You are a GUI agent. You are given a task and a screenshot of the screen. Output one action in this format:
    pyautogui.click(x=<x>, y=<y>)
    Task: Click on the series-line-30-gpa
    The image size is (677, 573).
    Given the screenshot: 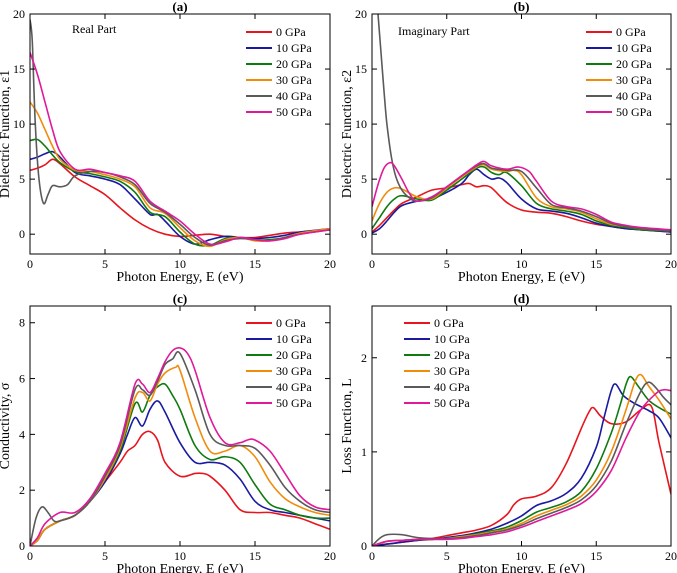 What is the action you would take?
    pyautogui.click(x=521, y=197)
    